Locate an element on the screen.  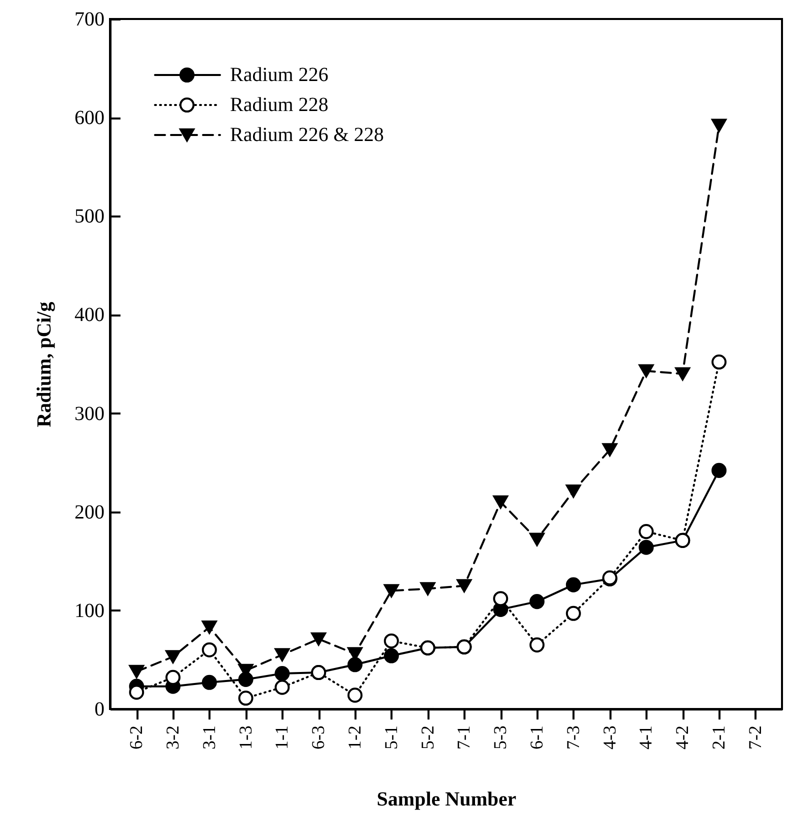
legend-label: Radium 228 is located at coordinates (279, 105).